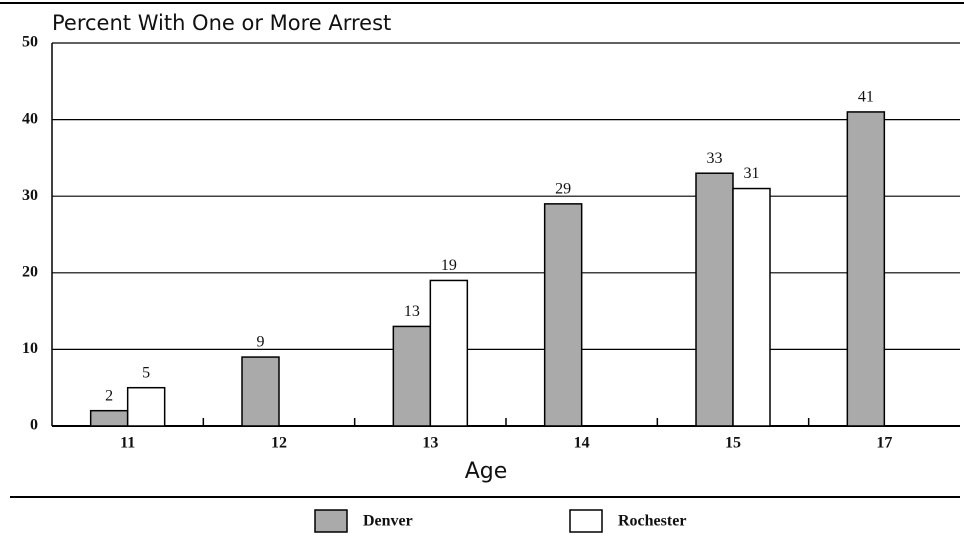 Image resolution: width=964 pixels, height=539 pixels. What do you see at coordinates (884, 443) in the screenshot?
I see `x-tick-label: 17` at bounding box center [884, 443].